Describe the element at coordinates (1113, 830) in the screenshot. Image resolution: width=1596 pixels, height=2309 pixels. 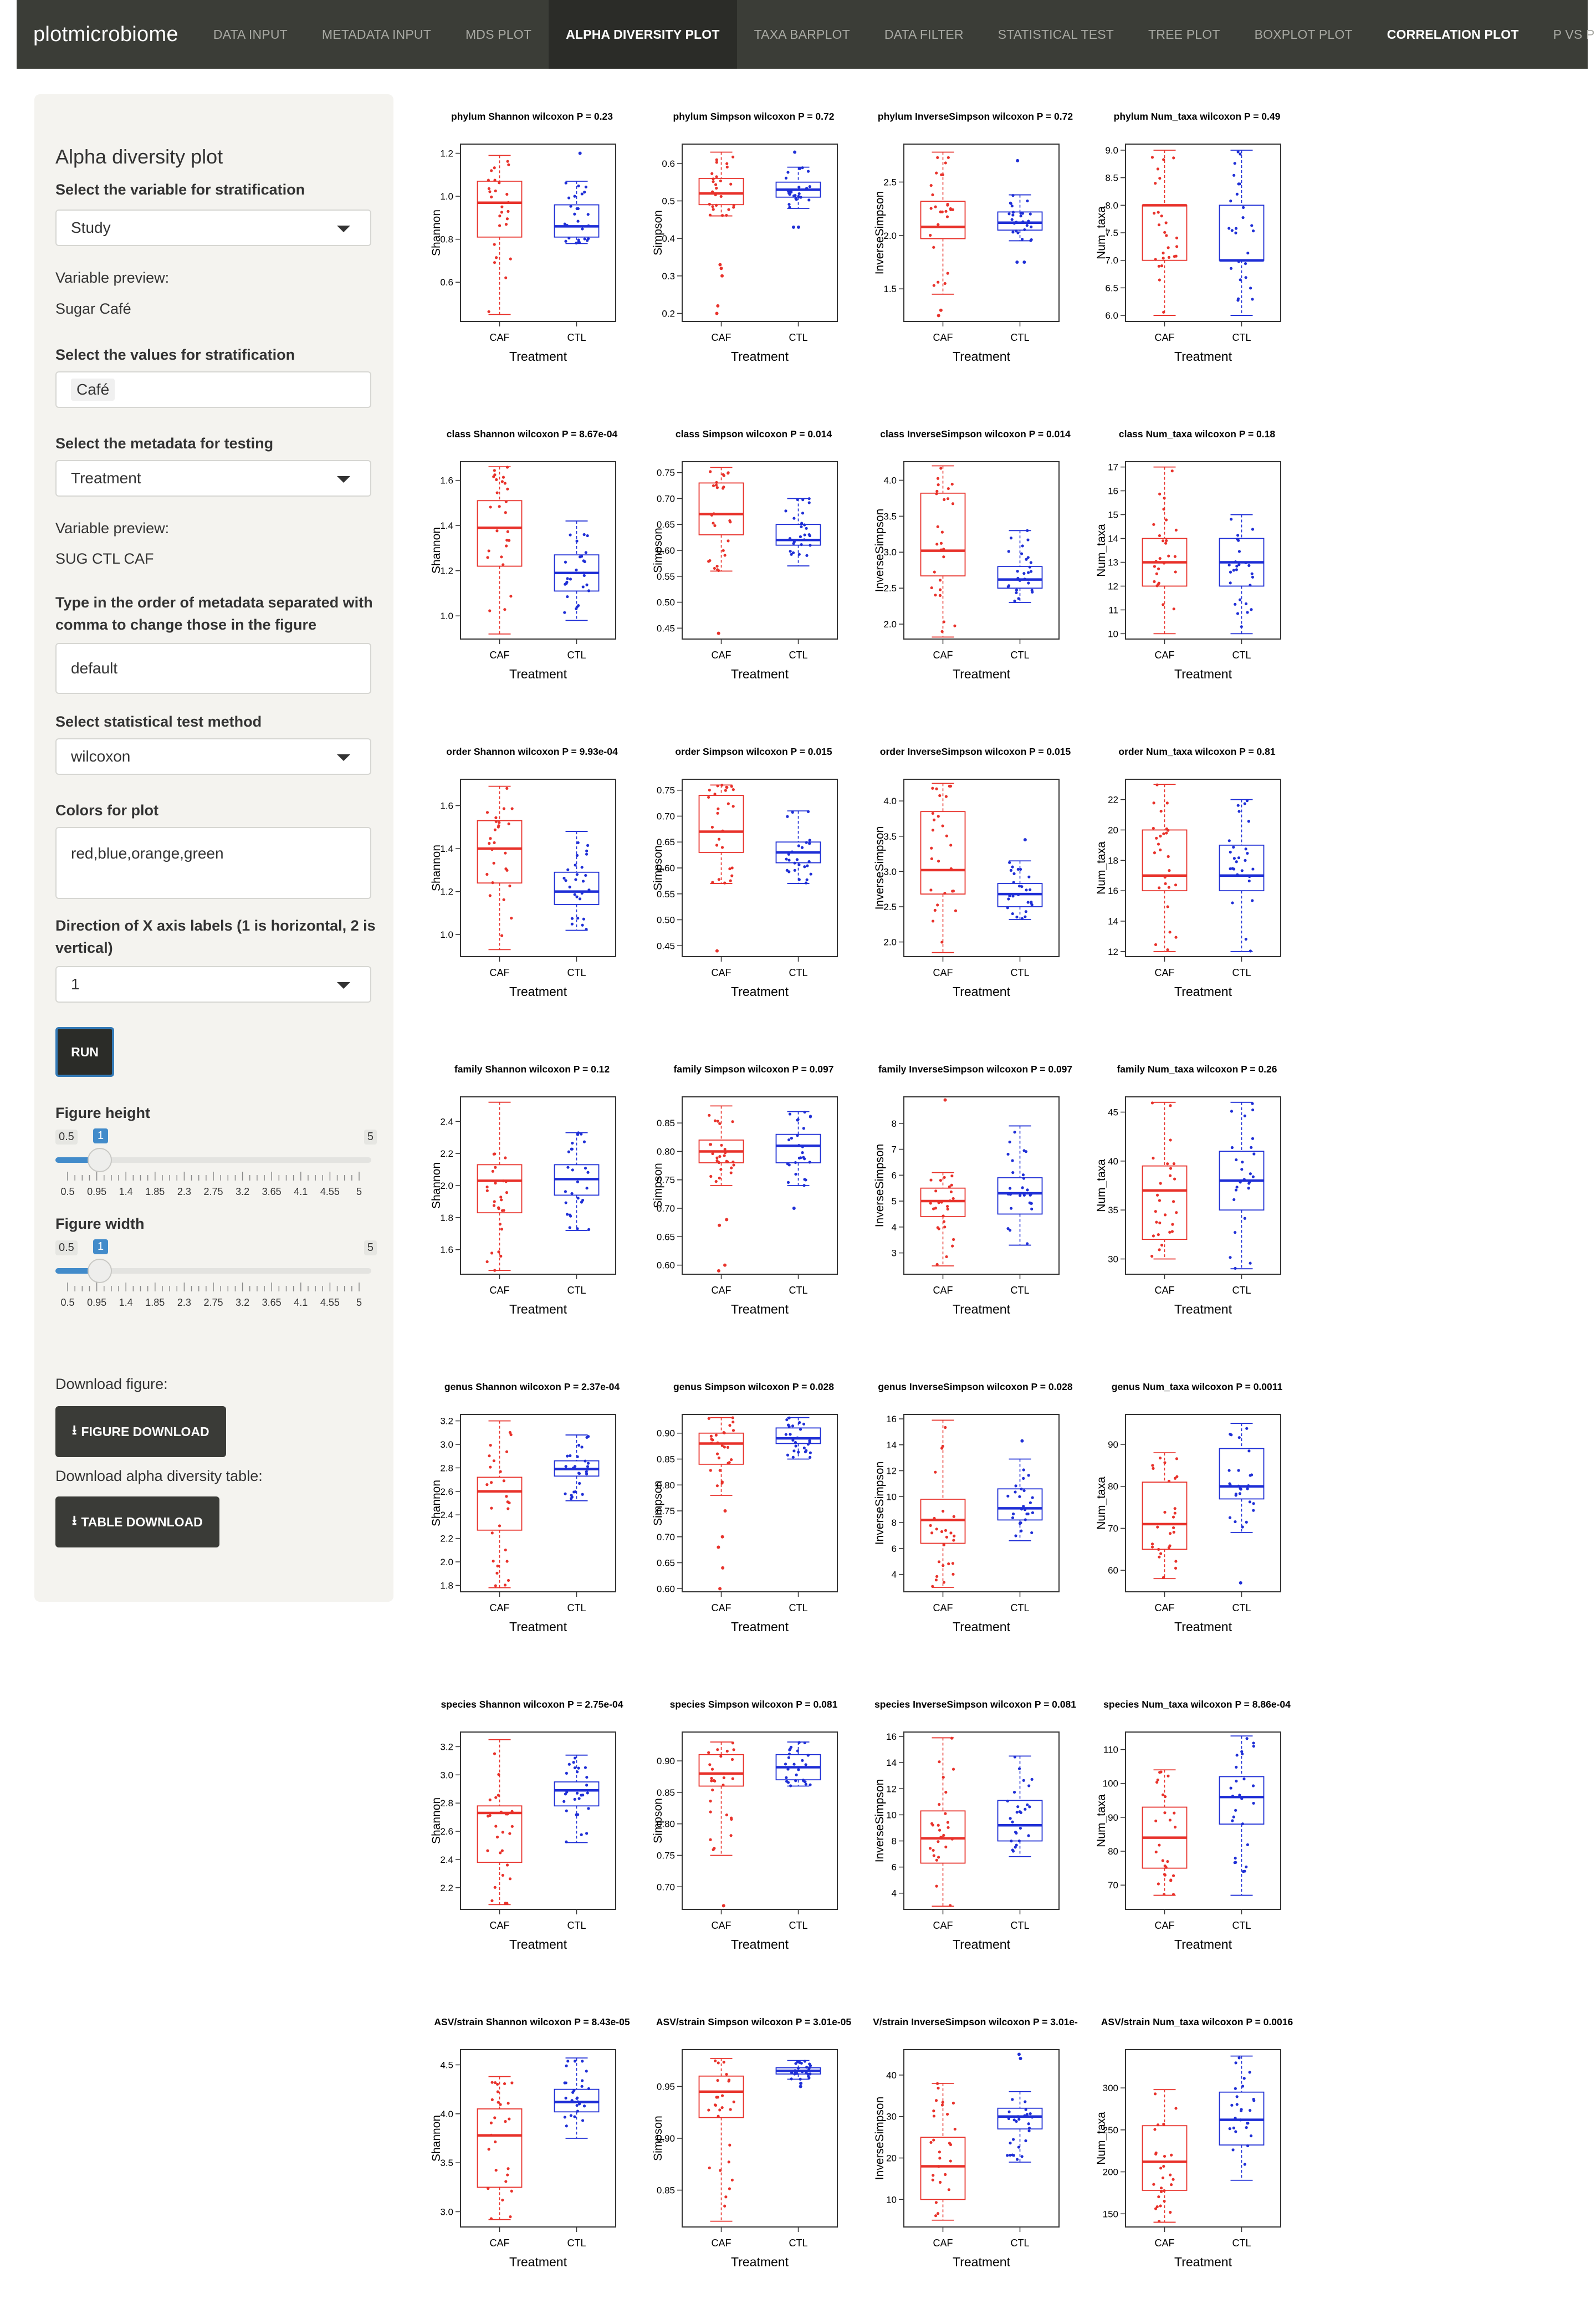
I see `y-tick-label: 20` at that location.